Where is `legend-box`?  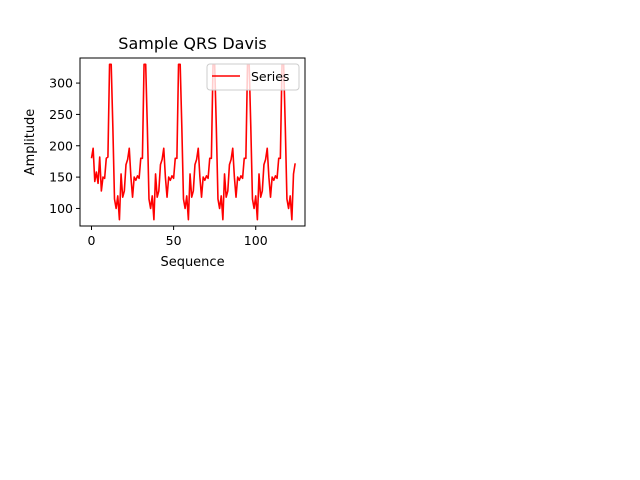 legend-box is located at coordinates (253, 77).